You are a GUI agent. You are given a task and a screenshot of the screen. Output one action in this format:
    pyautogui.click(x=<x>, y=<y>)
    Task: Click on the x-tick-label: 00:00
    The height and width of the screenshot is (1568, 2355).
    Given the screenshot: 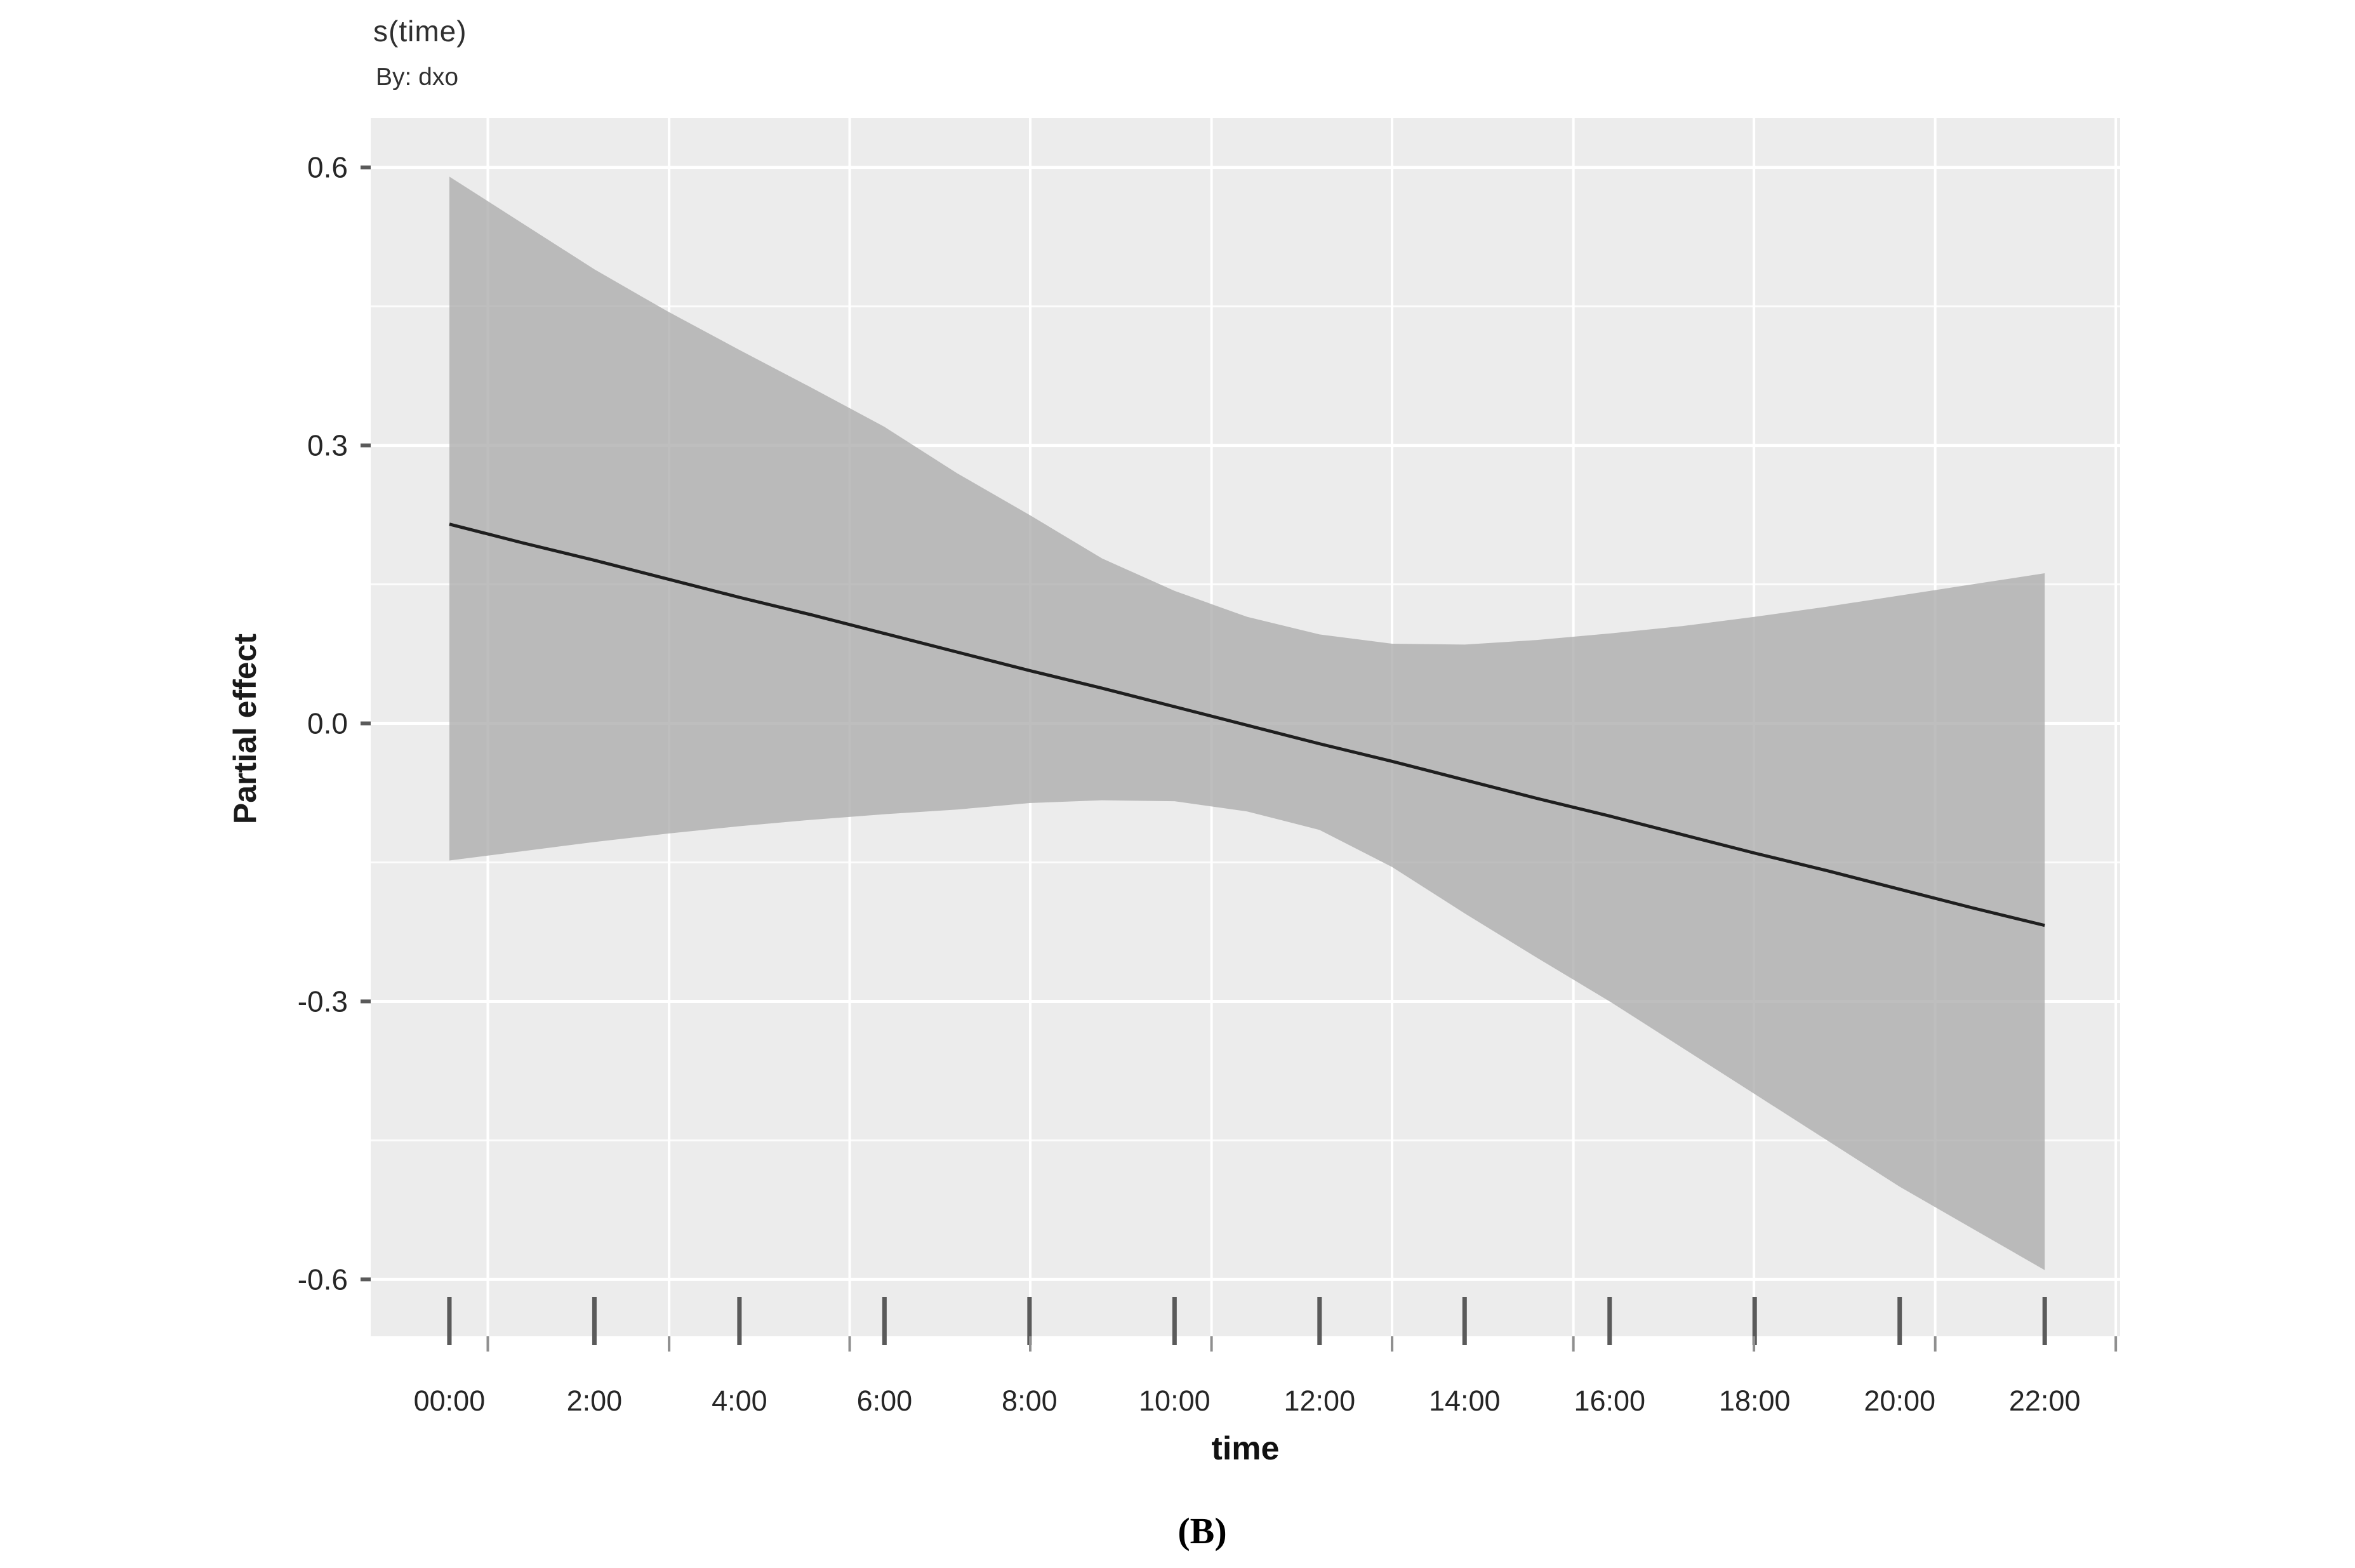 What is the action you would take?
    pyautogui.click(x=450, y=1401)
    